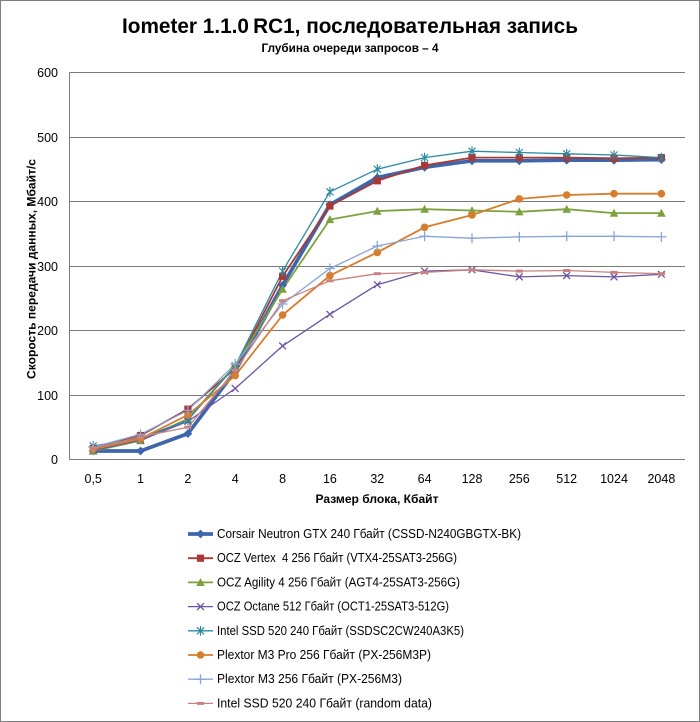 The image size is (700, 722). What do you see at coordinates (330, 479) in the screenshot?
I see `svg-text: 16` at bounding box center [330, 479].